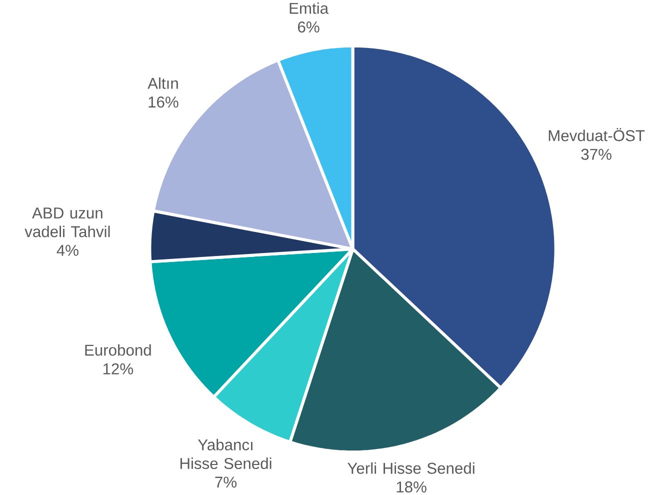  I want to click on slice-label: Altın, so click(163, 83).